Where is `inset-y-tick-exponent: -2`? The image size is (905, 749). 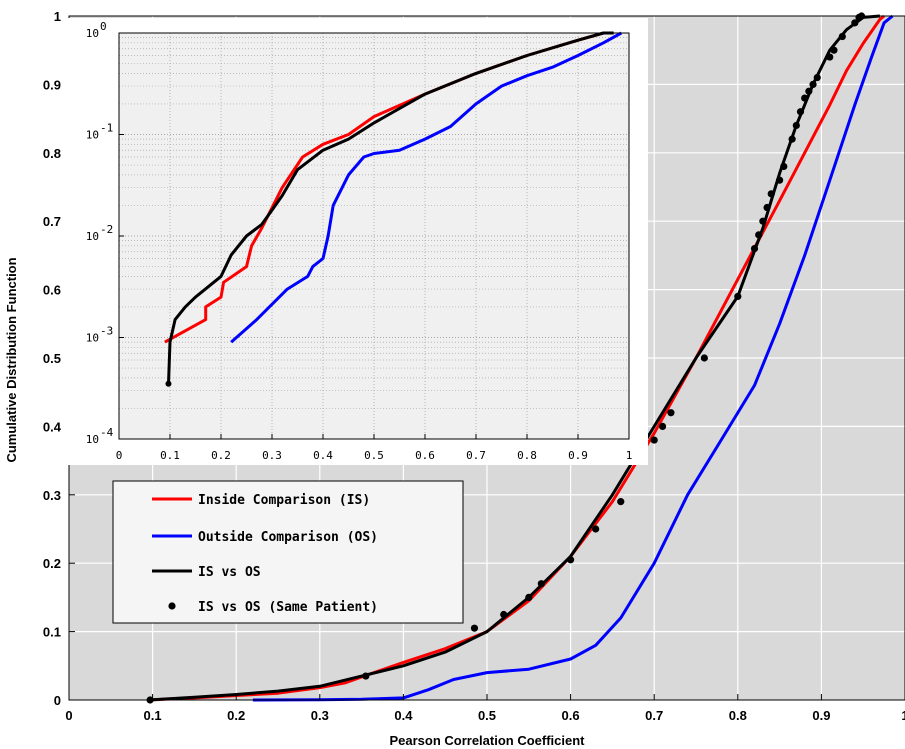
inset-y-tick-exponent: -2 is located at coordinates (106, 229).